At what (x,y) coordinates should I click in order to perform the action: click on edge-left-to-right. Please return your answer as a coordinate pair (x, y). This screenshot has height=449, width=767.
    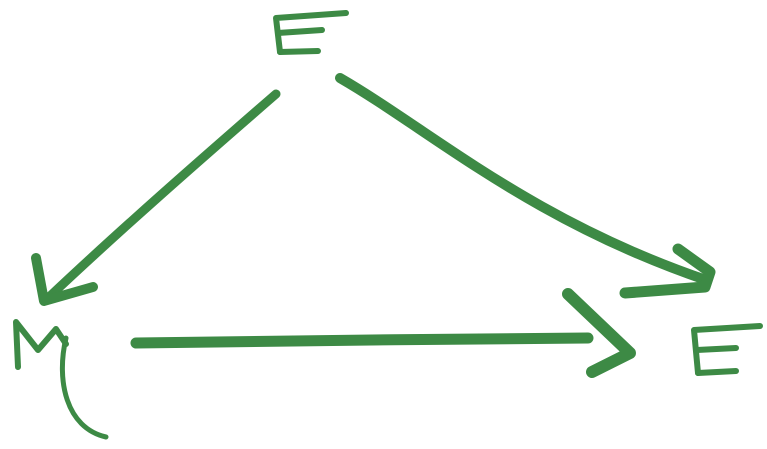
    Looking at the image, I should click on (383, 333).